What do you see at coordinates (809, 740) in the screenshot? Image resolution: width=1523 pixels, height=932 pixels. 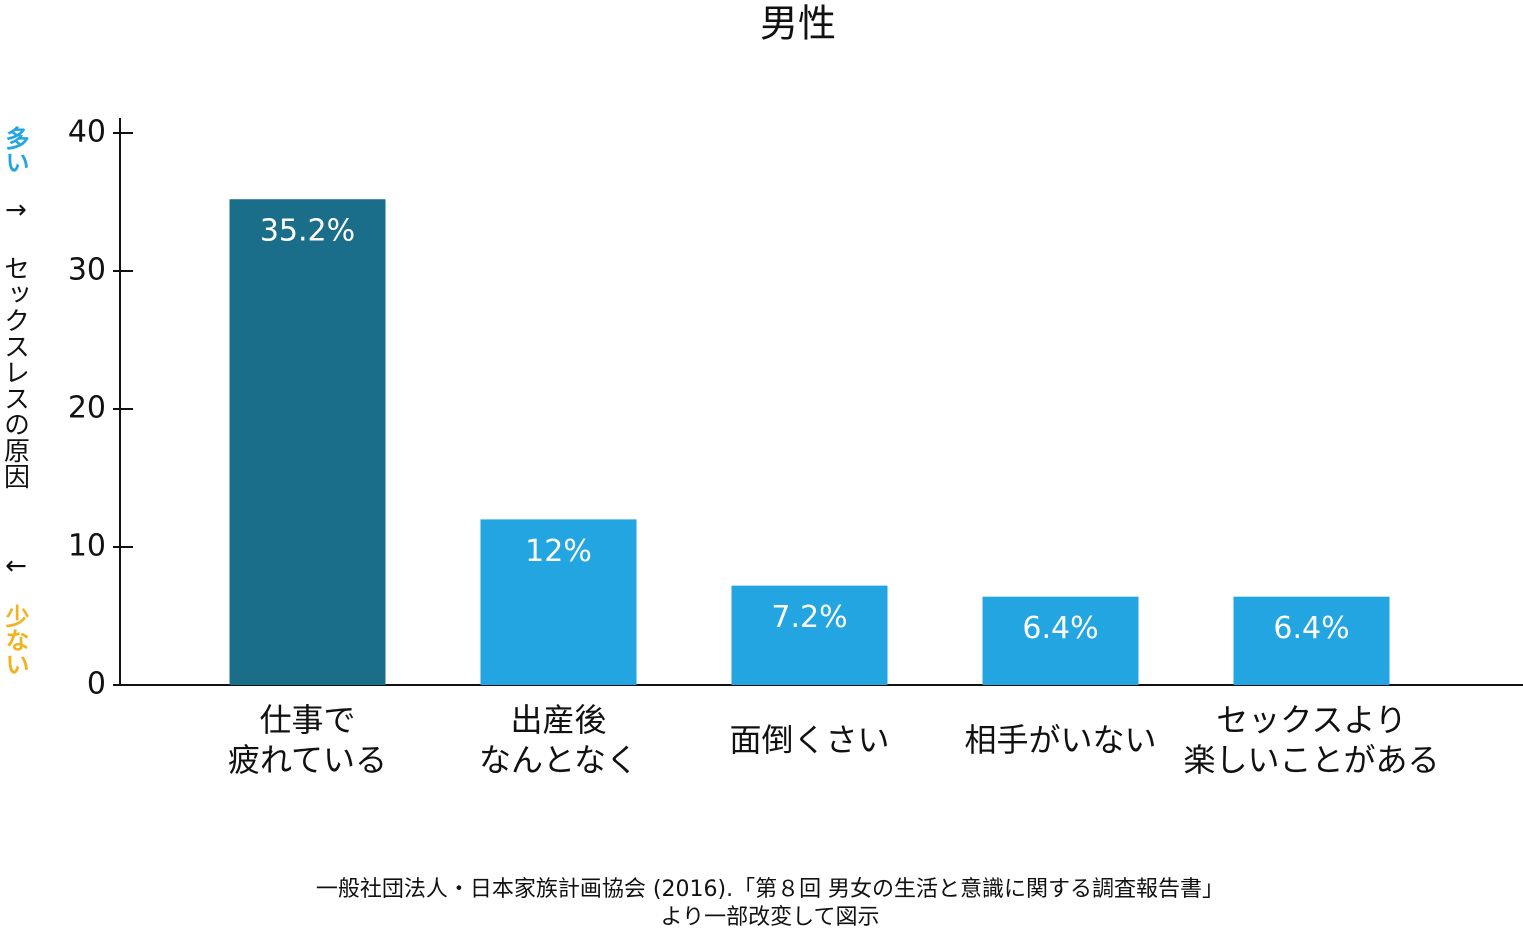 I see `x-tick-label: 面倒くさい` at bounding box center [809, 740].